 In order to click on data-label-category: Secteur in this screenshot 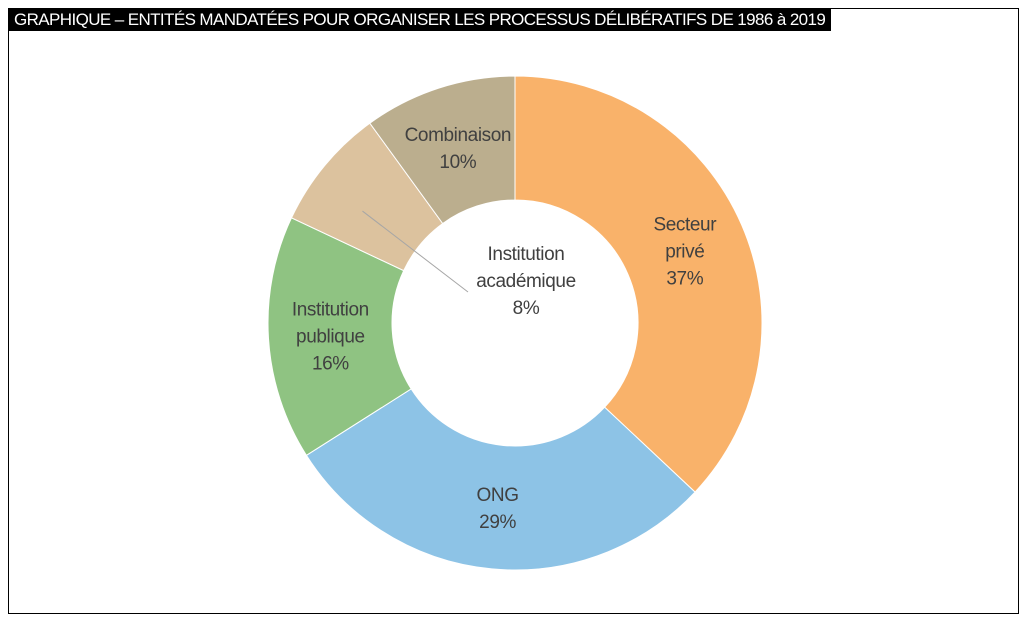, I will do `click(685, 225)`.